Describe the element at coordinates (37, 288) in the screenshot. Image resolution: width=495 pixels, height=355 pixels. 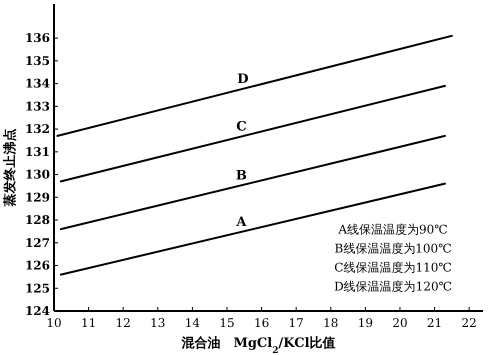
I see `y-tick-label: 125` at that location.